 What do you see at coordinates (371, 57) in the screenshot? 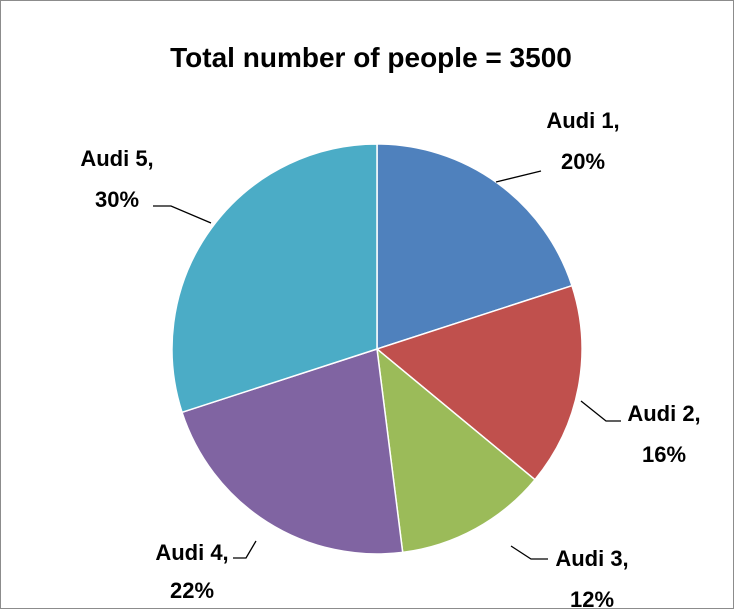
I see `chart-title: Total number of people = 3500` at bounding box center [371, 57].